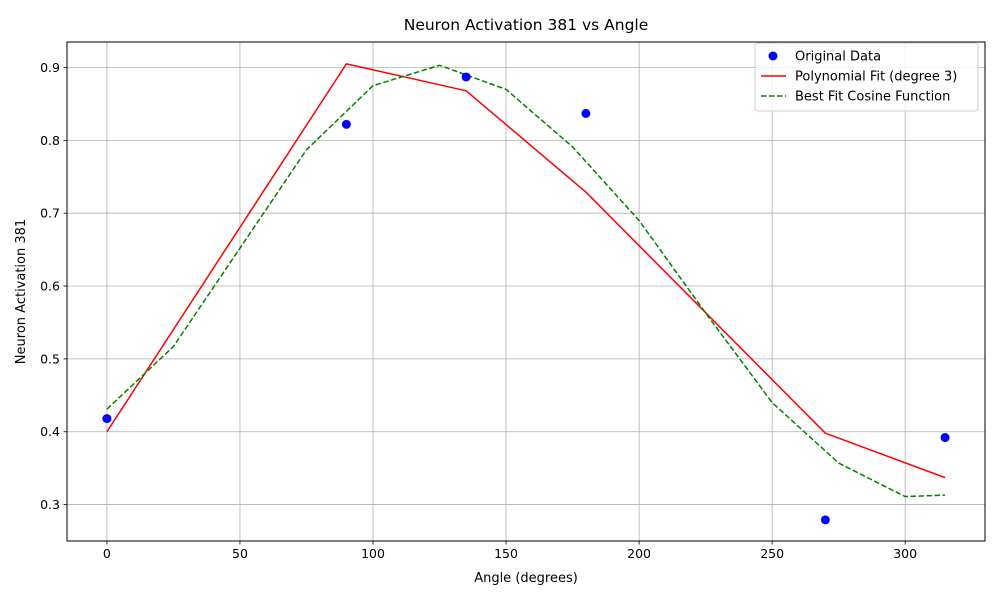 Image resolution: width=1000 pixels, height=600 pixels. Describe the element at coordinates (526, 25) in the screenshot. I see `chart-title: Neuron Activation 381 vs Angle` at that location.